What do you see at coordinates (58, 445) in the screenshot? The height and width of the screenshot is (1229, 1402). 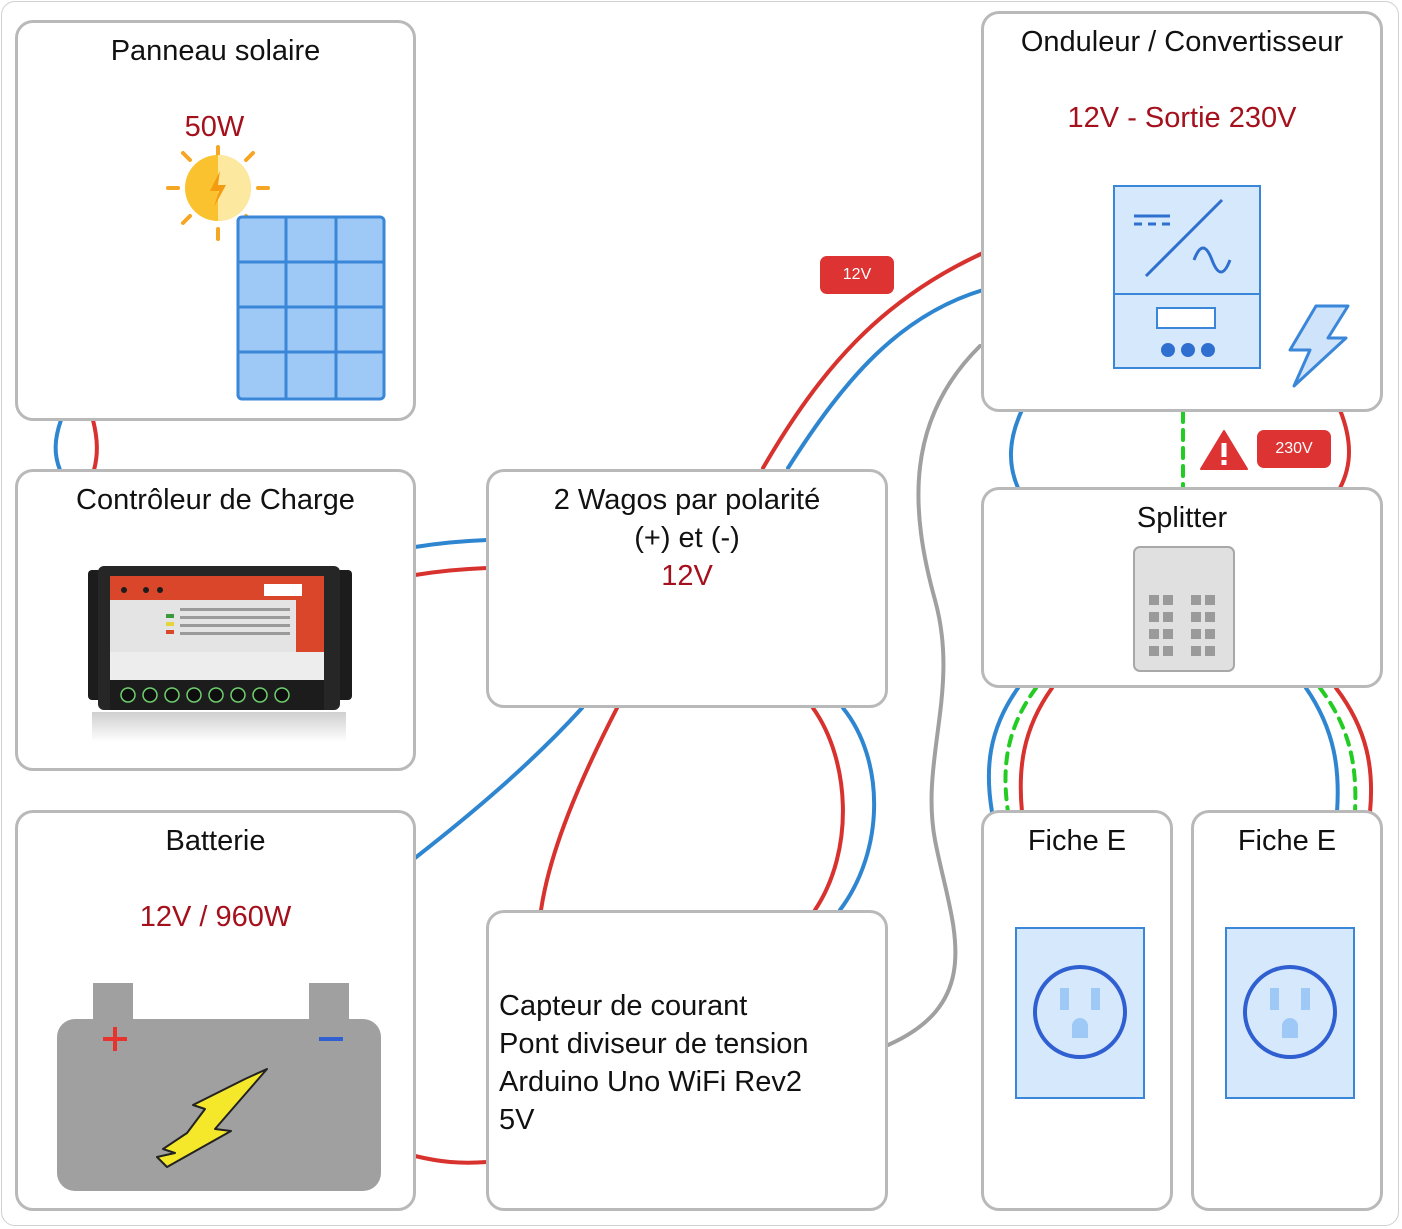 I see `wire-solar-negative` at bounding box center [58, 445].